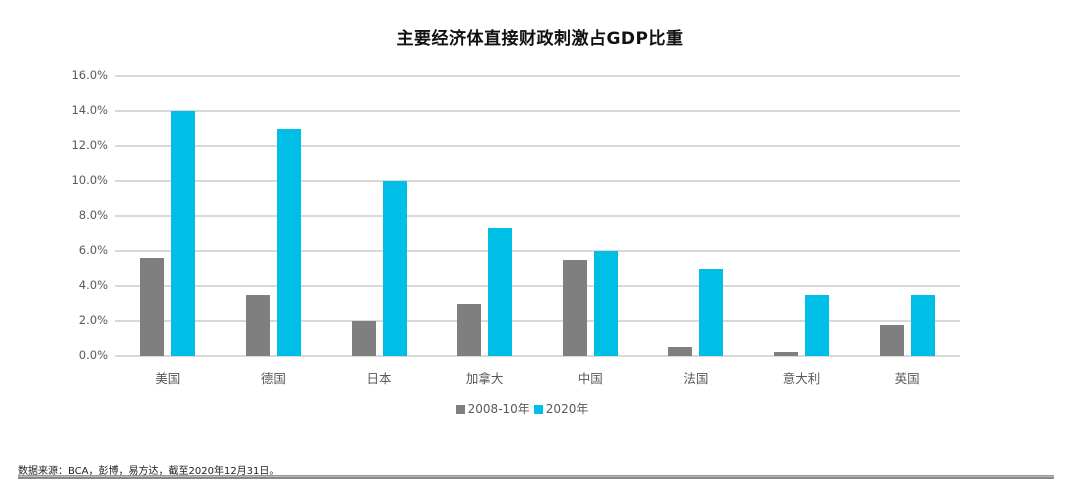  Describe the element at coordinates (93, 355) in the screenshot. I see `y-tick-label: 0.0%` at that location.